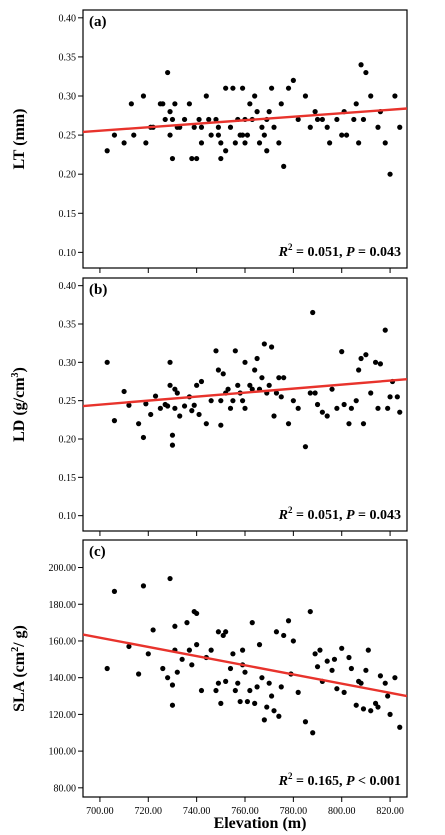  What do you see at coordinates (283, 515) in the screenshot?
I see `r2-symbol: R` at bounding box center [283, 515].